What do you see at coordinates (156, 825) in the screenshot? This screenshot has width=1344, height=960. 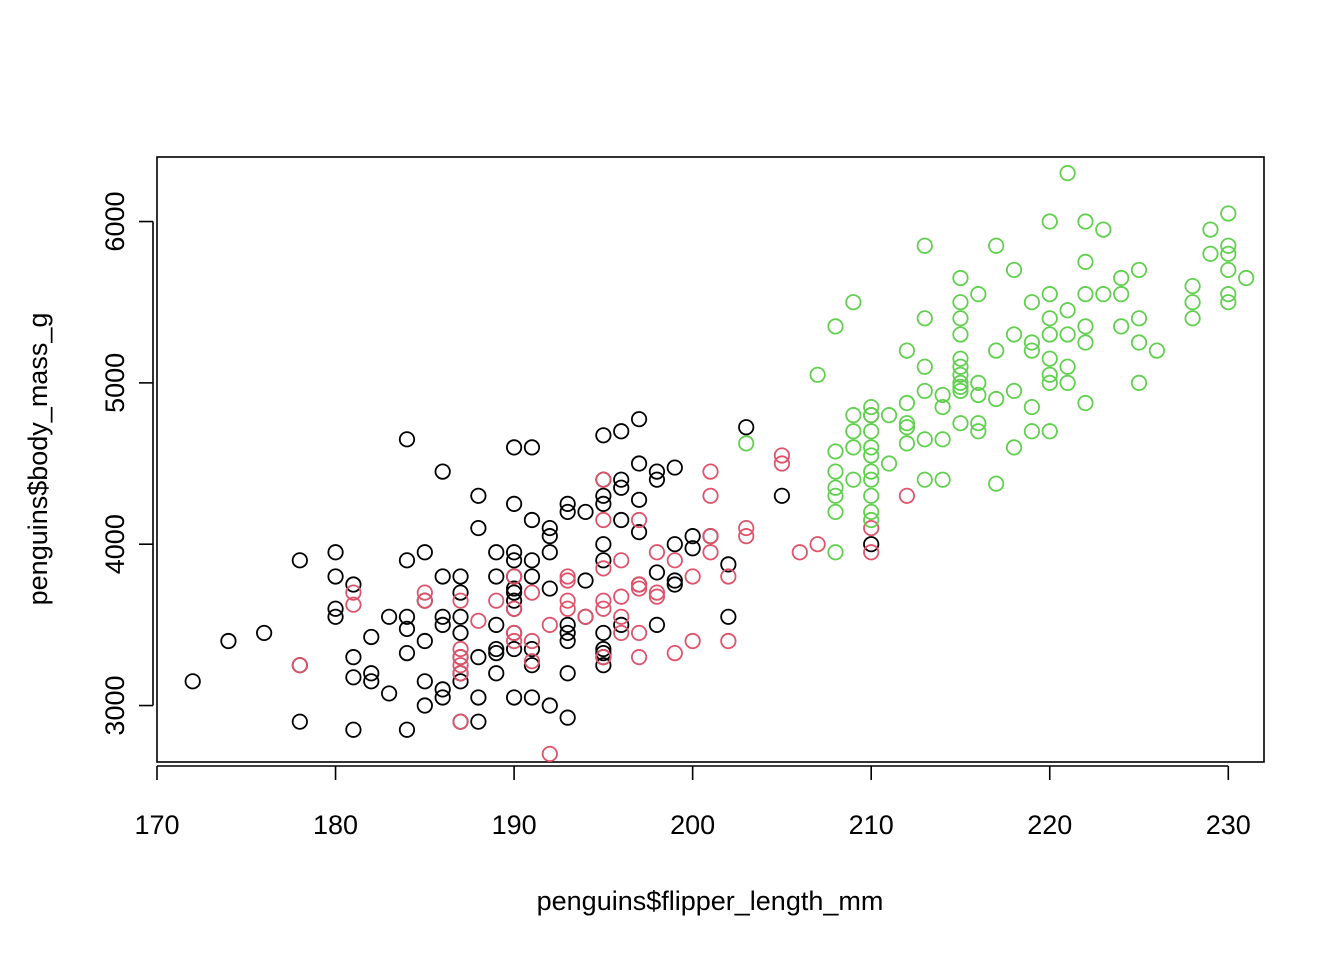 I see `x-tick-label: 170` at bounding box center [156, 825].